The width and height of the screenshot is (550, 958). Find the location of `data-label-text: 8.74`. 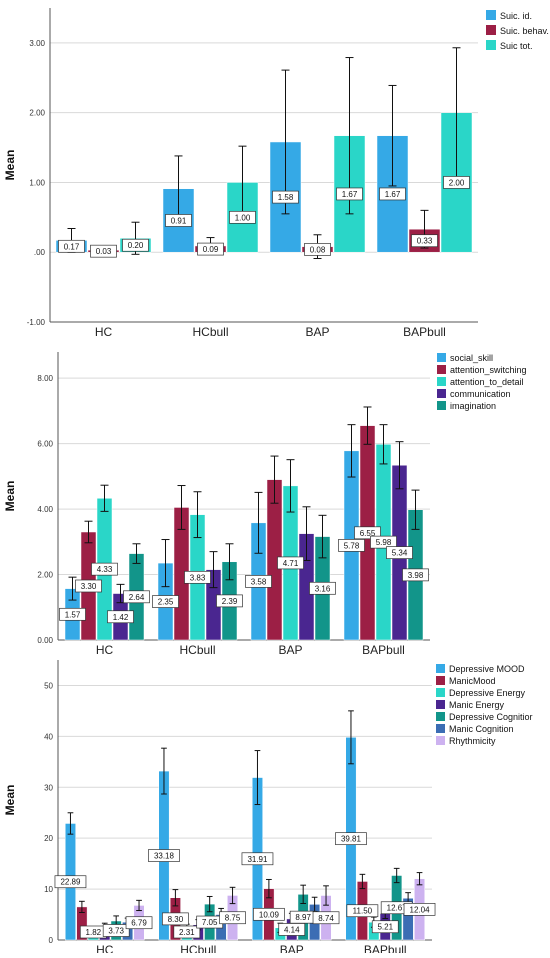

data-label-text: 8.74 is located at coordinates (326, 918).